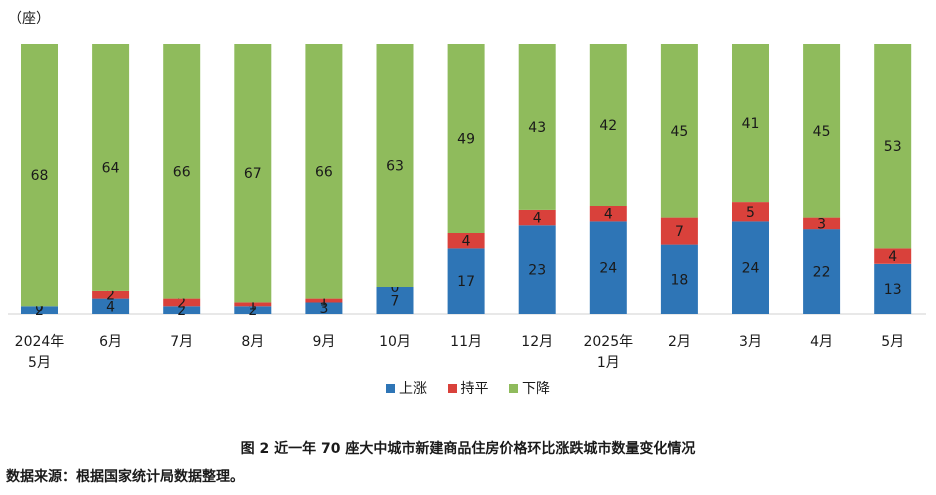 The width and height of the screenshot is (936, 495). What do you see at coordinates (466, 342) in the screenshot?
I see `x-tick-label-6: 11月` at bounding box center [466, 342].